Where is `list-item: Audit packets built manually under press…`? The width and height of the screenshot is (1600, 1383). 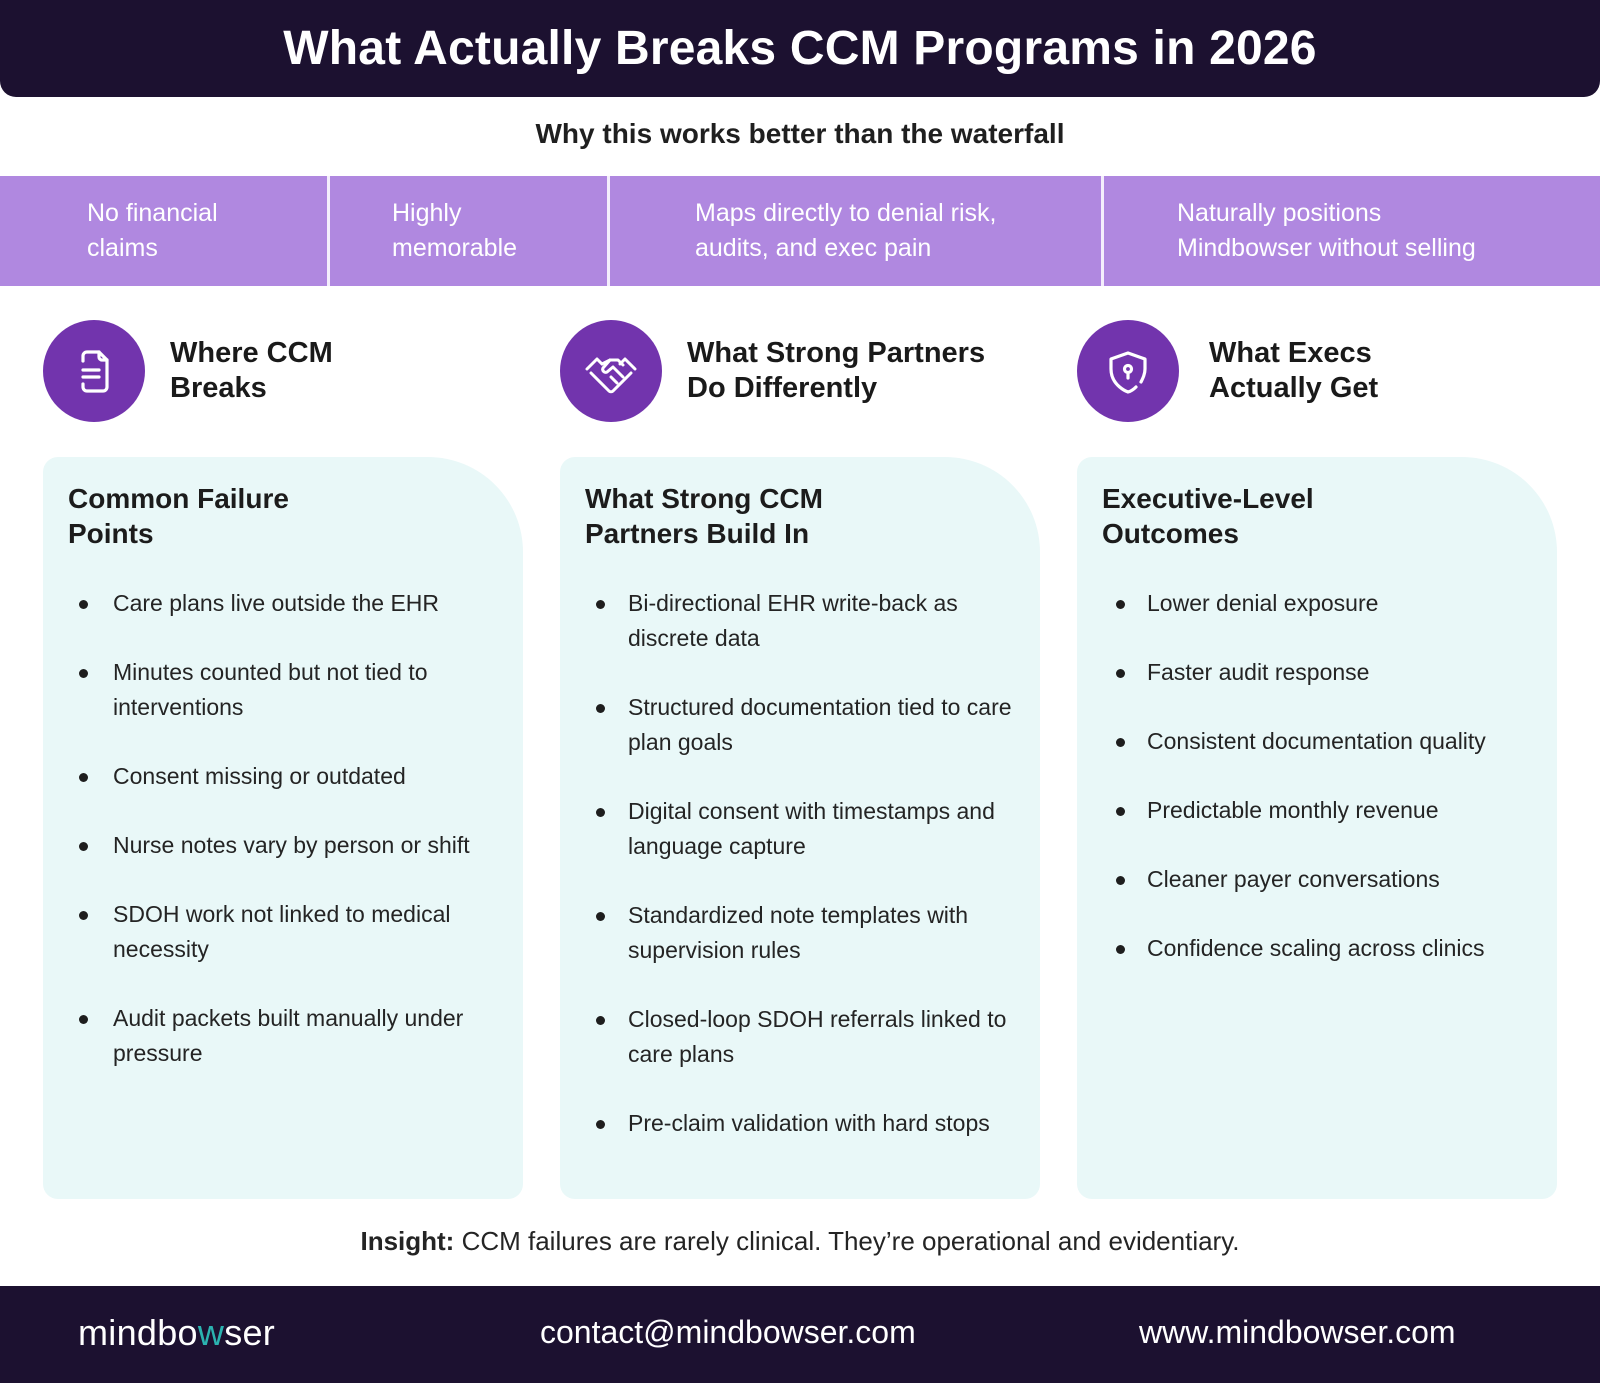
list-item: Audit packets built manually under press… is located at coordinates (283, 1036).